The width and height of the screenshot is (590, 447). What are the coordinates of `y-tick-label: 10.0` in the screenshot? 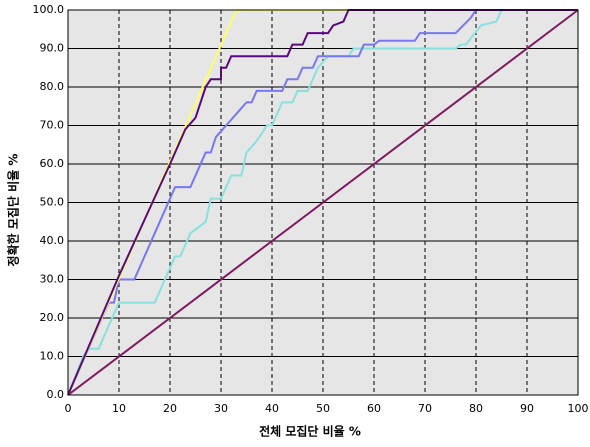 It's located at (52, 356).